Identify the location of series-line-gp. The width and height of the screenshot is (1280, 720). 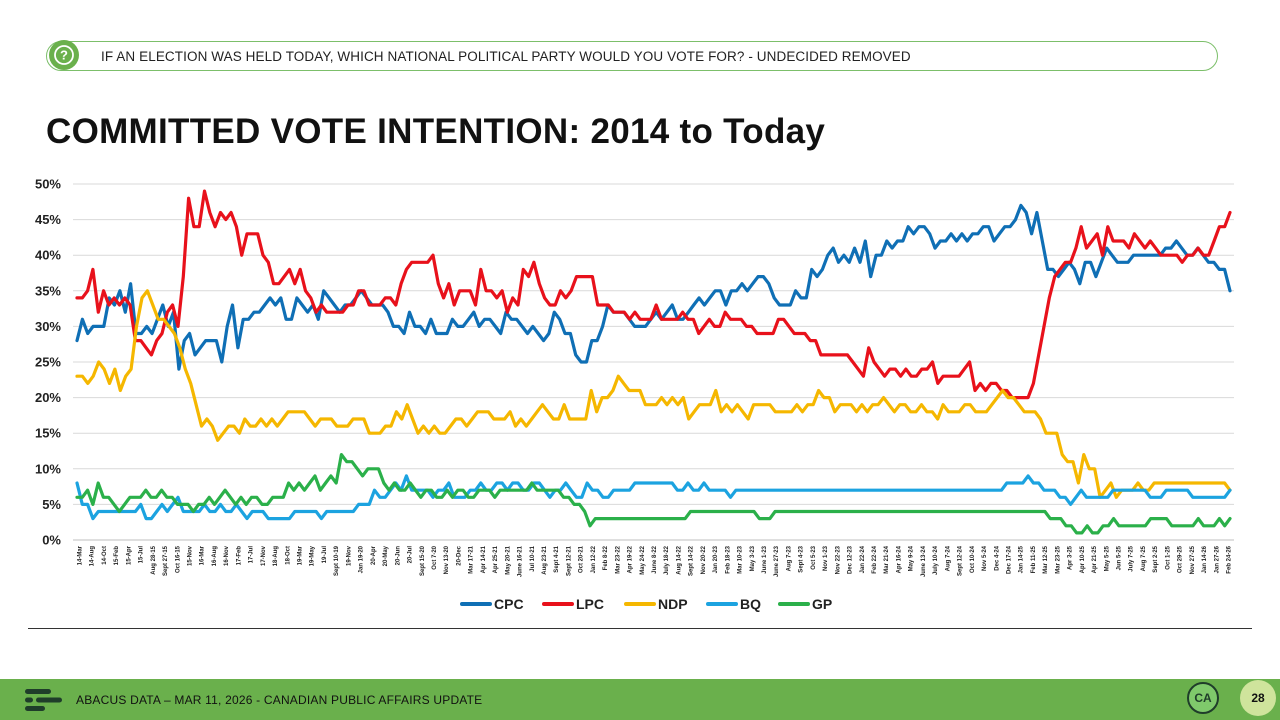
(653, 494).